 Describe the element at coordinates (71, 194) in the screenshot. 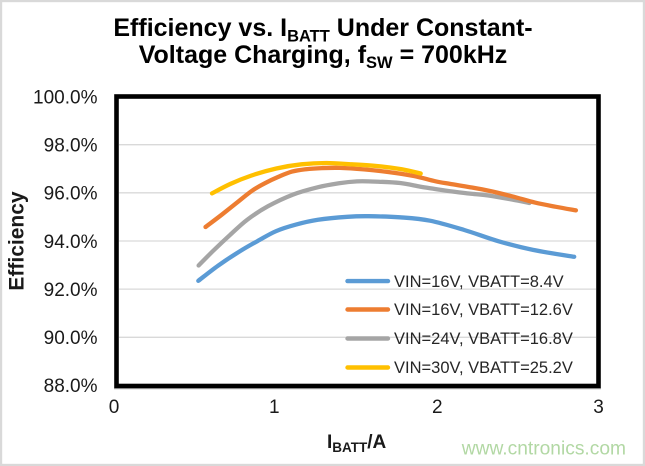

I see `svg-text: 96.0%` at that location.